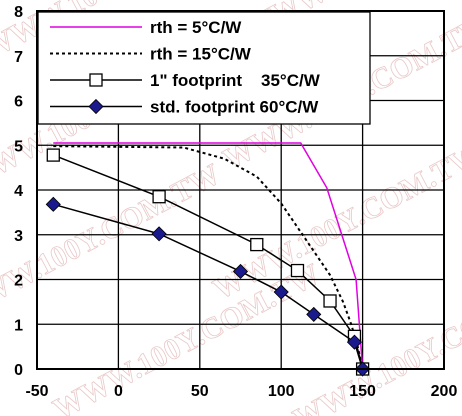  What do you see at coordinates (18, 12) in the screenshot?
I see `y-tick-label: 8` at bounding box center [18, 12].